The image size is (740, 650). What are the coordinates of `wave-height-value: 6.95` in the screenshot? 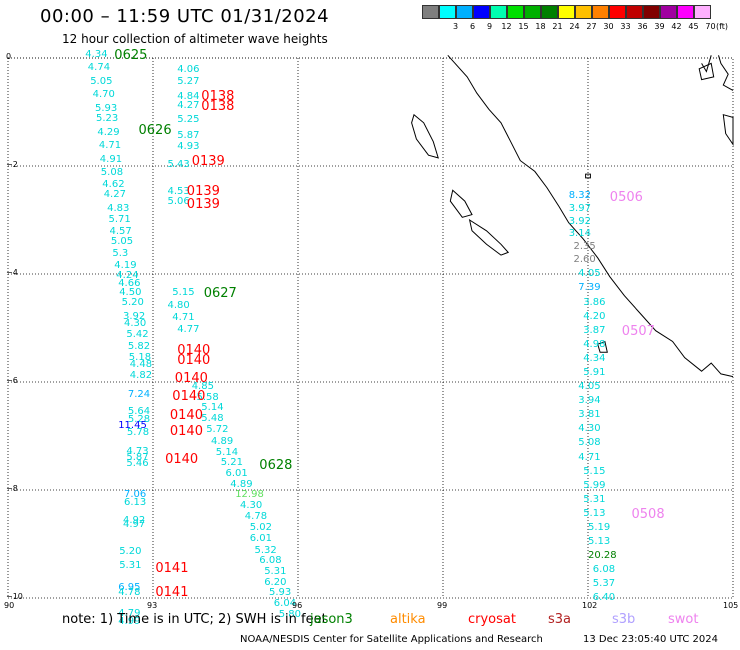 It's located at (129, 587).